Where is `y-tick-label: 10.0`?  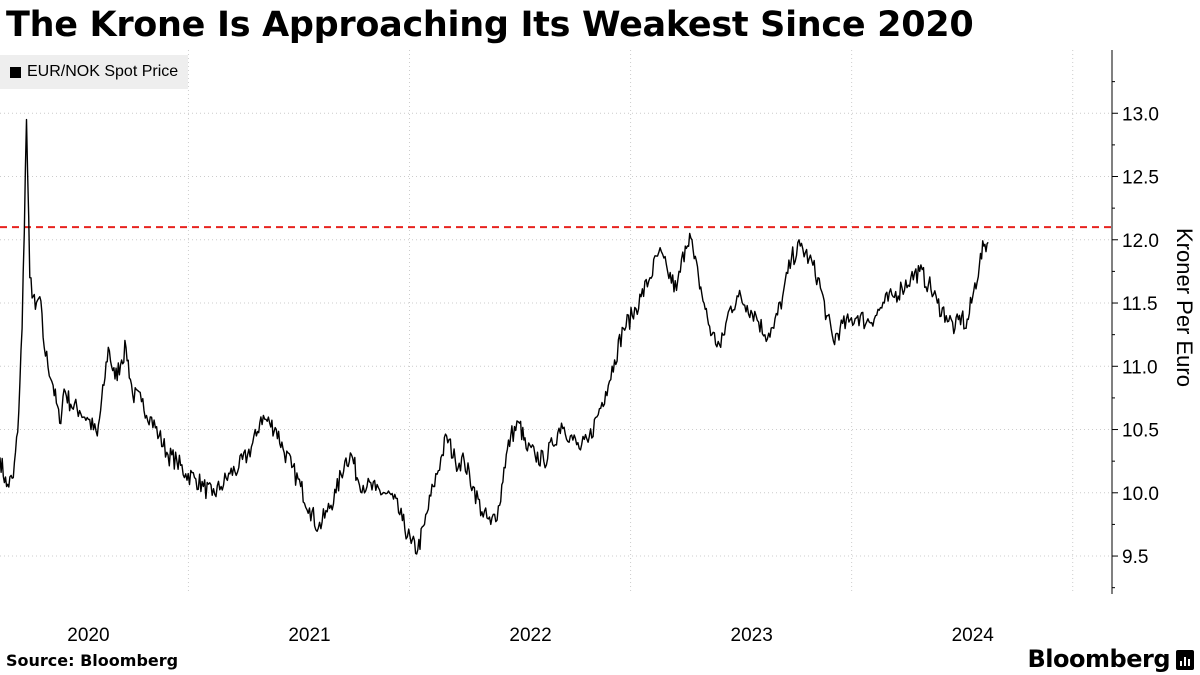 y-tick-label: 10.0 is located at coordinates (1140, 494).